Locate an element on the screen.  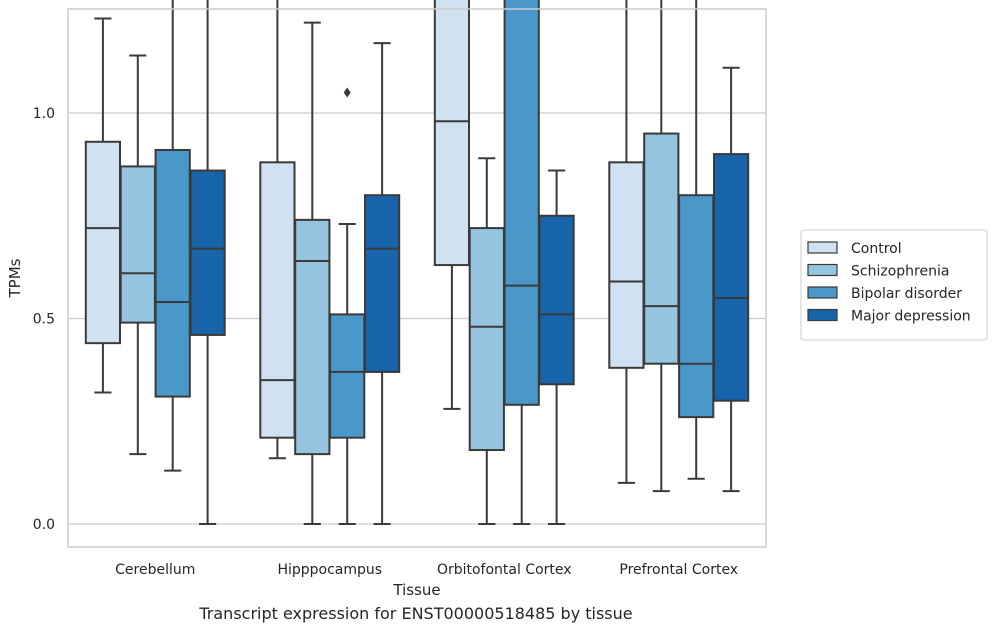
y-tick-label: 1.0 is located at coordinates (44, 114).